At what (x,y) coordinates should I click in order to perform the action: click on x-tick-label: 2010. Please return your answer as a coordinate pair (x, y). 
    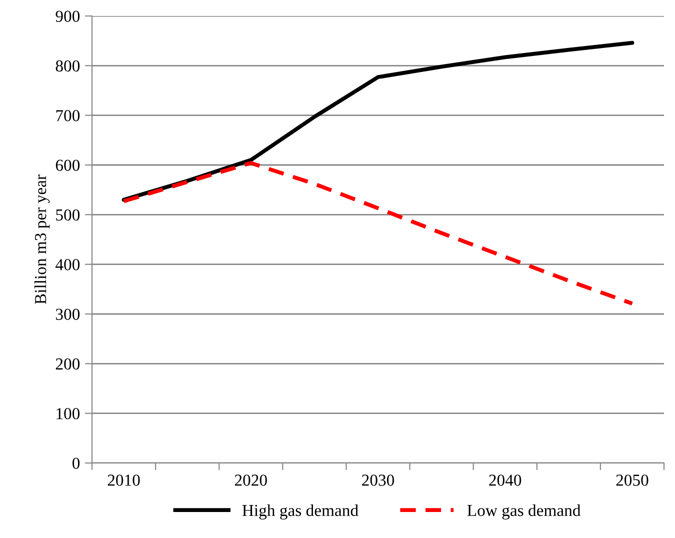
    Looking at the image, I should click on (124, 480).